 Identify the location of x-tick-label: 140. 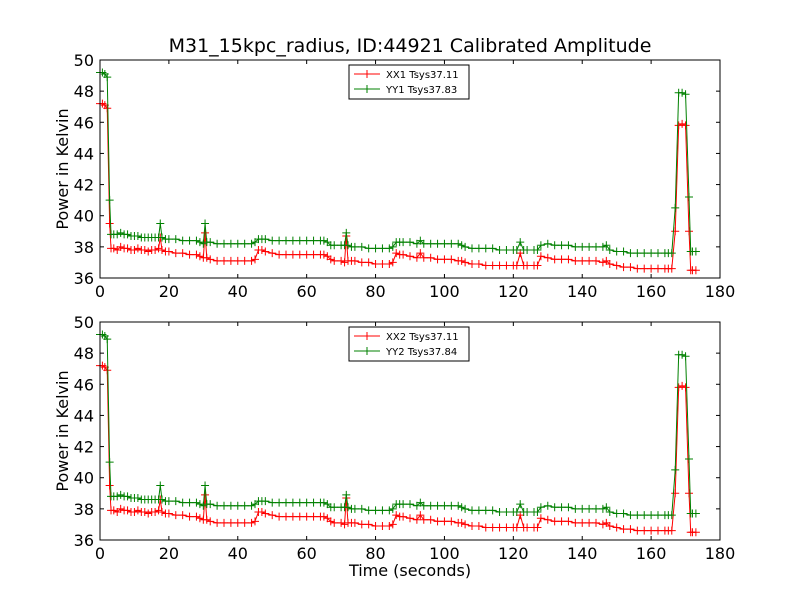
(582, 291).